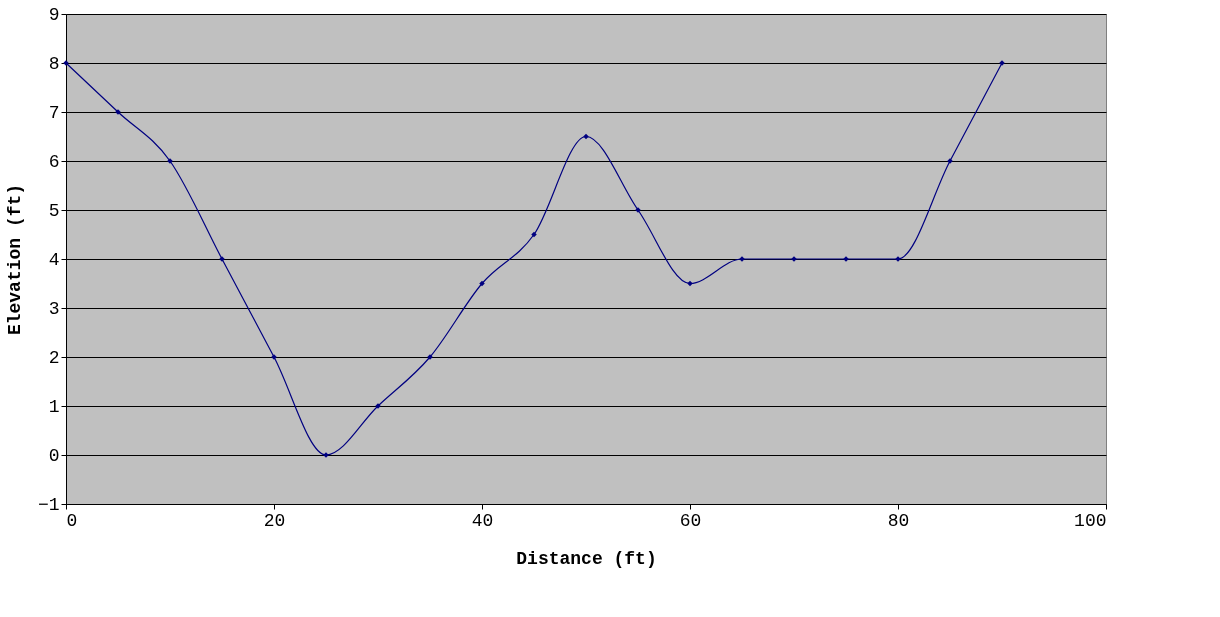 The width and height of the screenshot is (1220, 617). What do you see at coordinates (54, 308) in the screenshot?
I see `y-tick-label: 3` at bounding box center [54, 308].